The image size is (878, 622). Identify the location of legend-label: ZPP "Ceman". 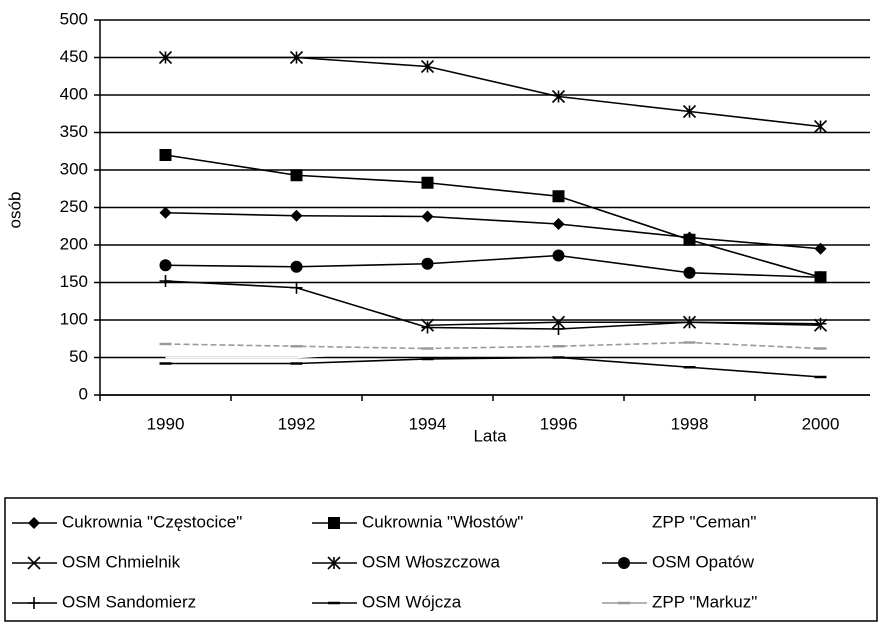
(704, 521).